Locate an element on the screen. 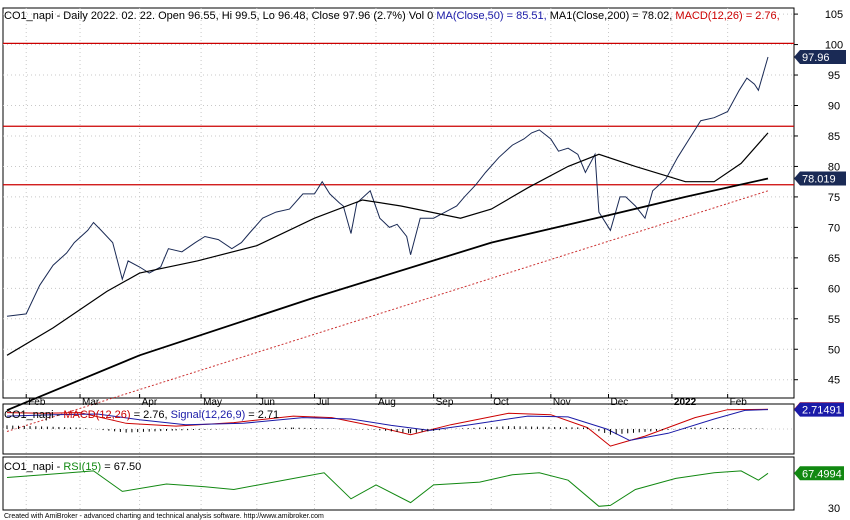 This screenshot has height=520, width=850. date-tick-label: Jul is located at coordinates (322, 402).